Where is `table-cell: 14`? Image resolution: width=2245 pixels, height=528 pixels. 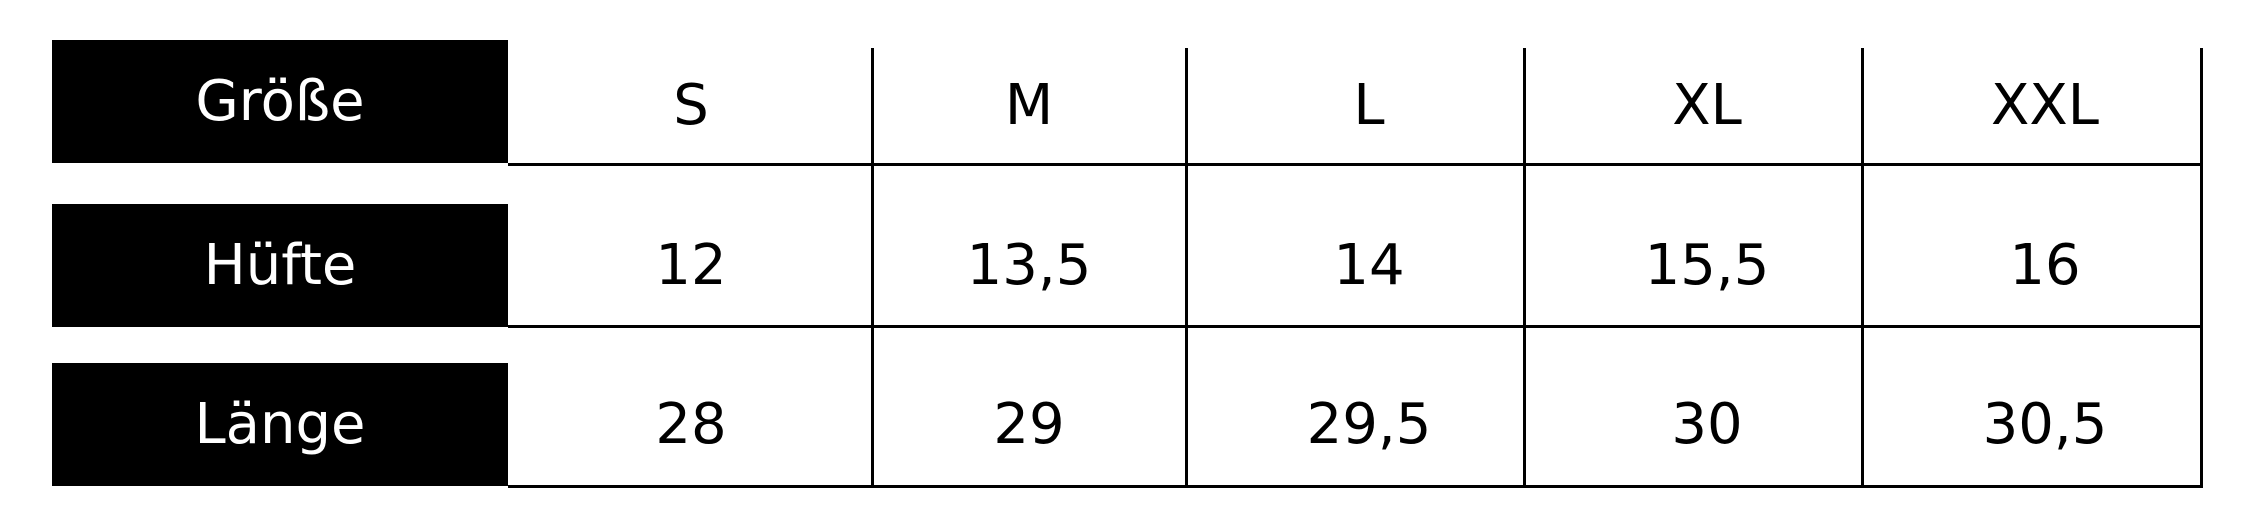 table-cell: 14 is located at coordinates (1369, 265).